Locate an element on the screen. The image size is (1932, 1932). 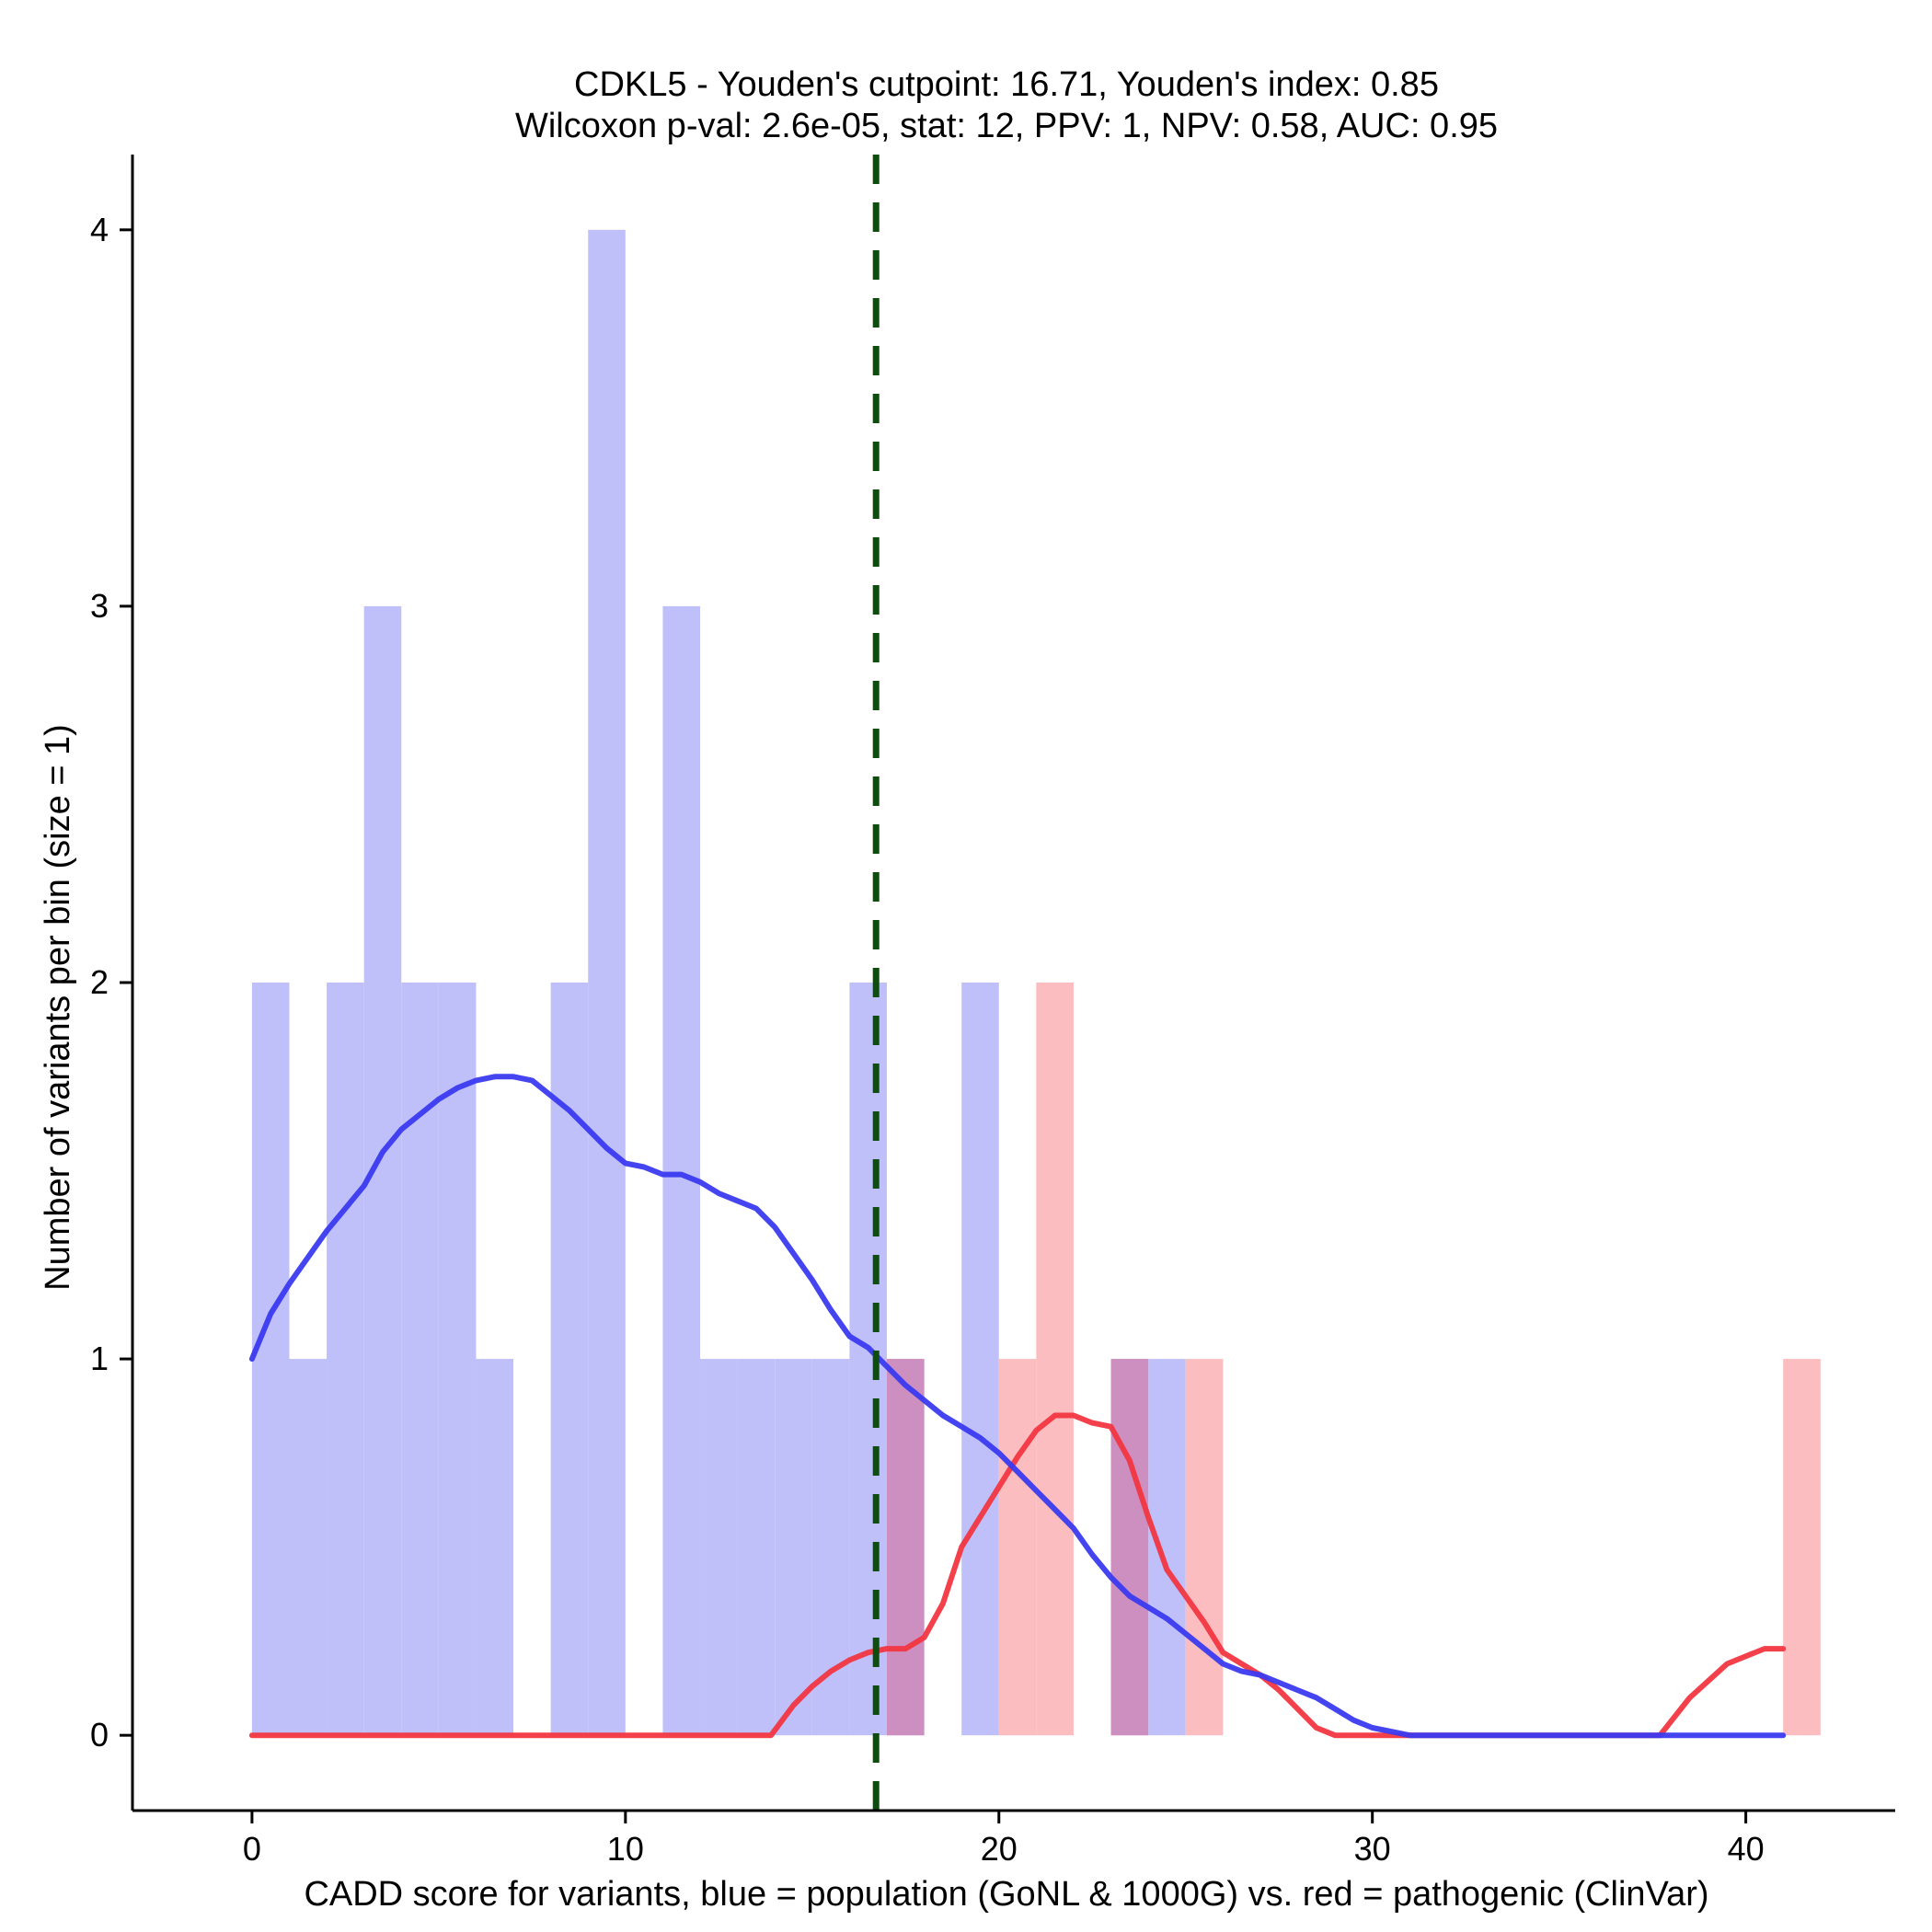
y-tick-label: 0 is located at coordinates (99, 1735).